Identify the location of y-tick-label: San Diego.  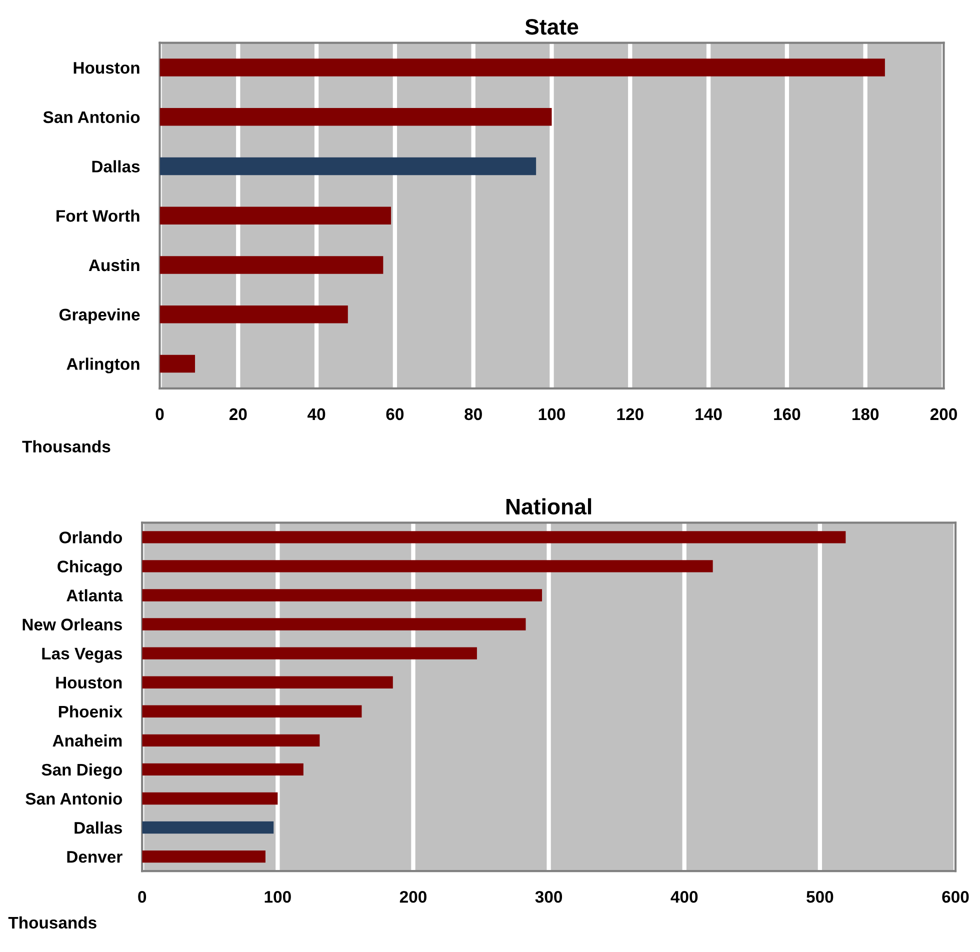
(82, 771).